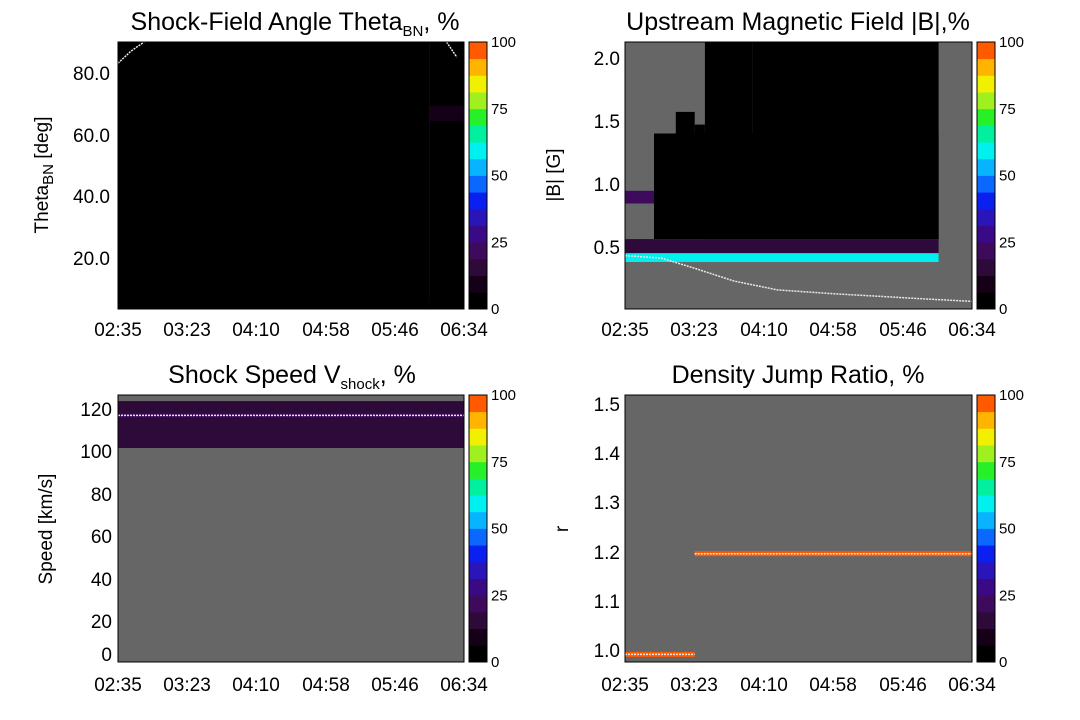 This screenshot has width=1080, height=720. I want to click on speed-ytick-80: 80, so click(101, 495).